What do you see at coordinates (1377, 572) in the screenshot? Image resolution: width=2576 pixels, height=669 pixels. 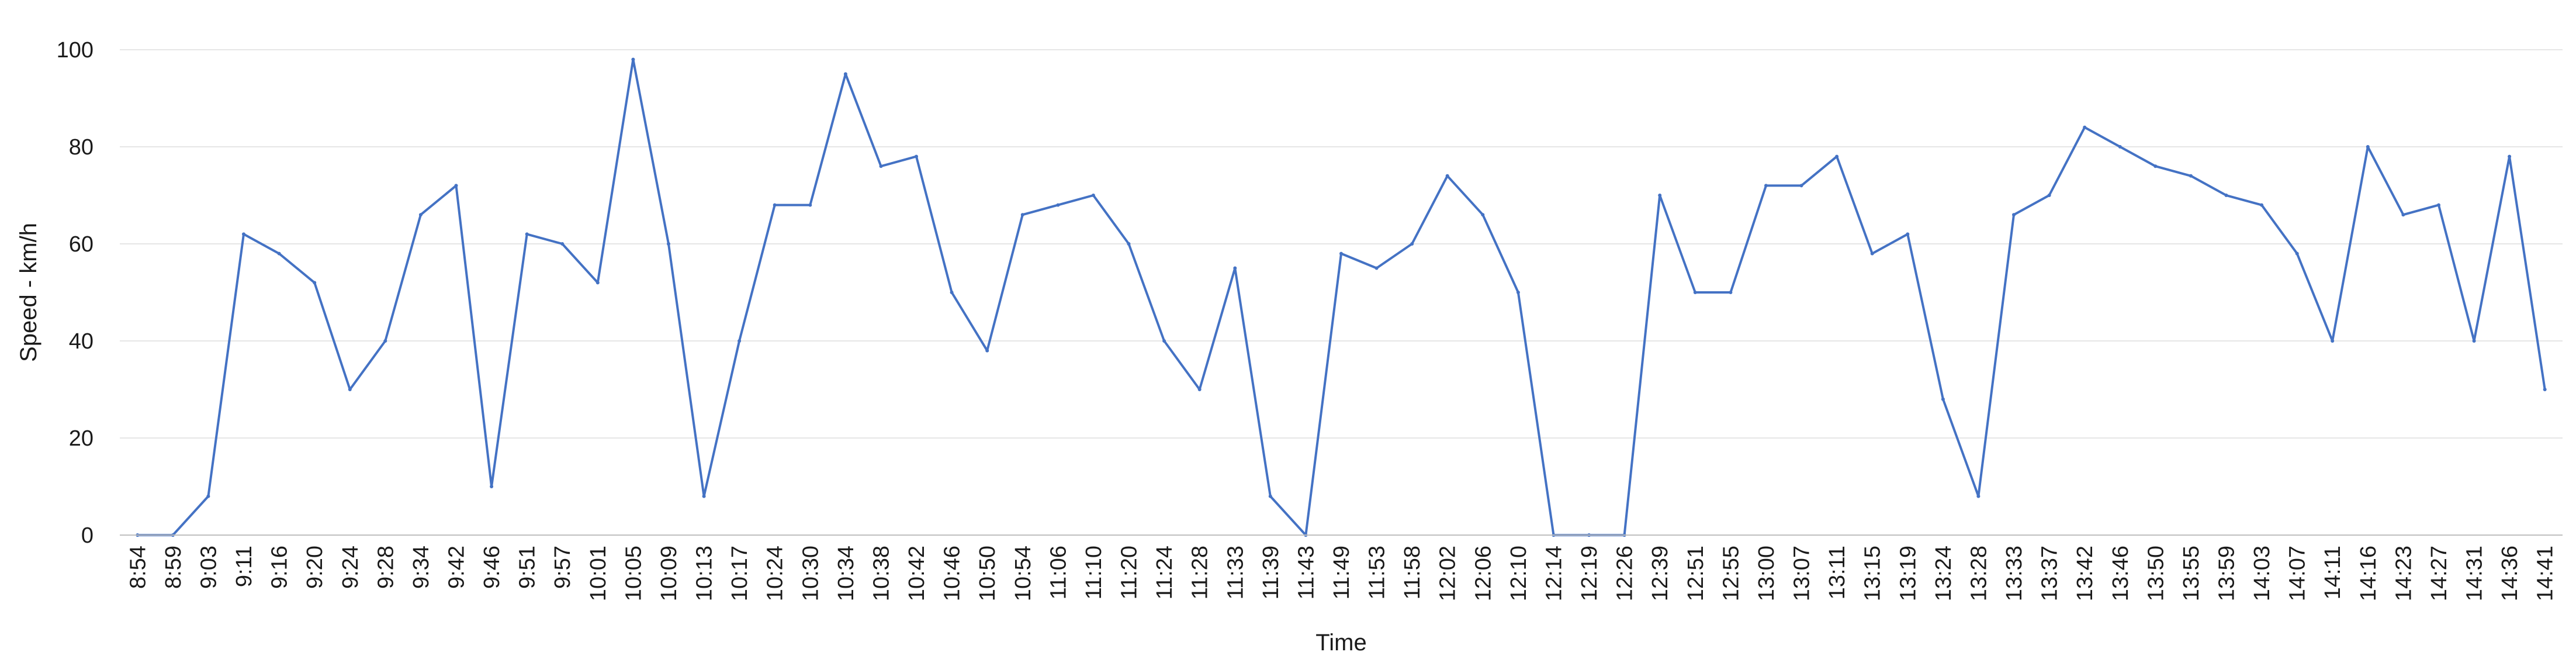 I see `x-tick-label: 11:53` at bounding box center [1377, 572].